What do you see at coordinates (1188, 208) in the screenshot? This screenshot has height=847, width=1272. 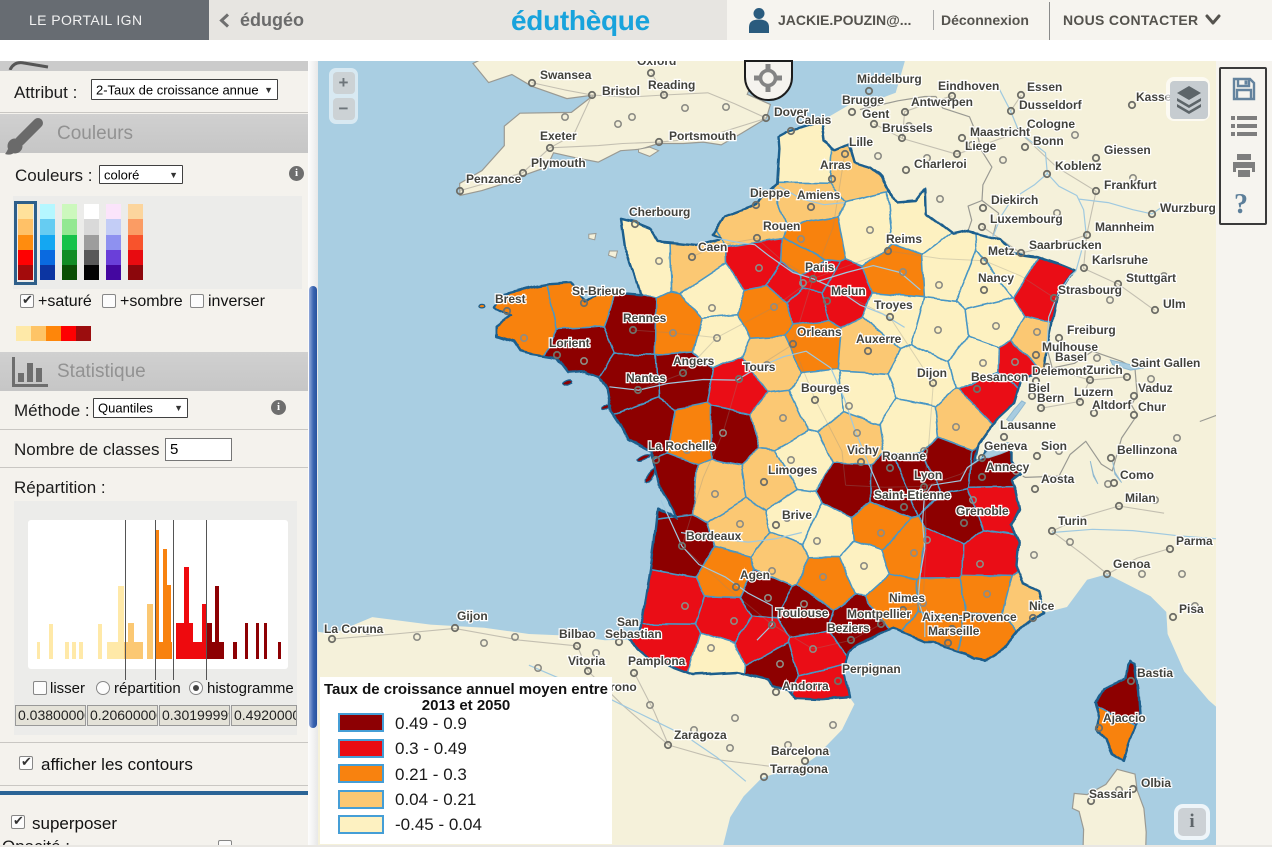 I see `svg-text: Wurzburg` at bounding box center [1188, 208].